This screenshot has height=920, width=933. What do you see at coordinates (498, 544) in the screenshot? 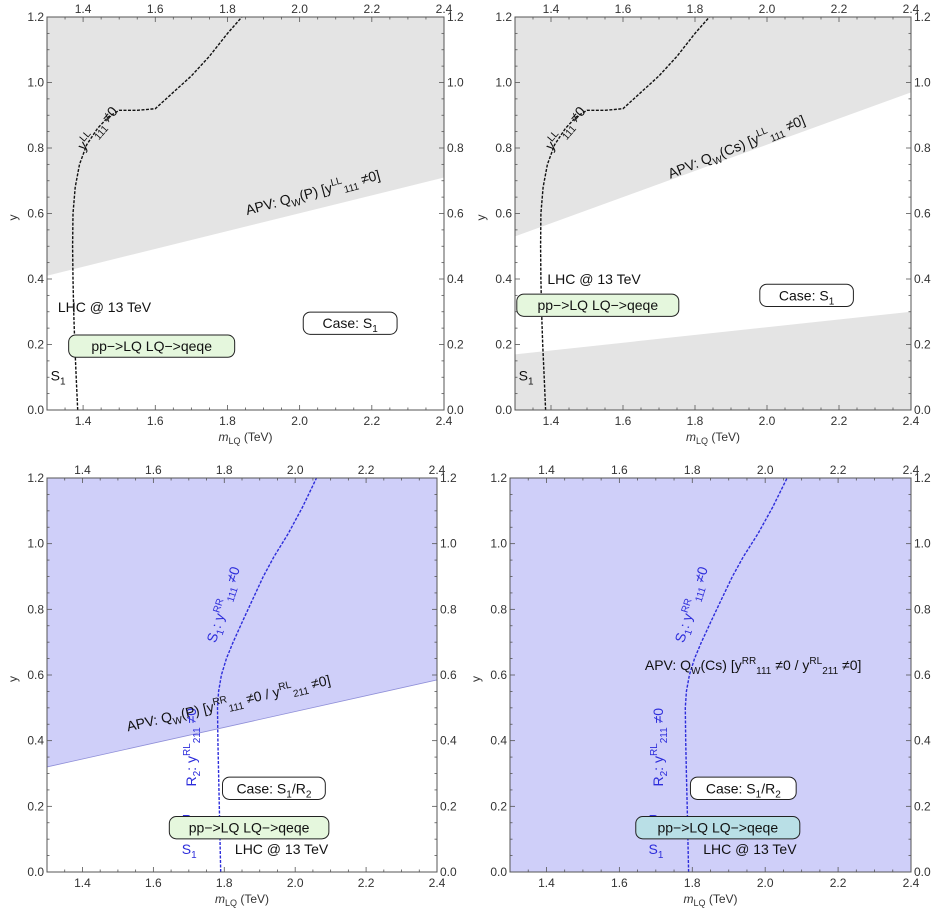
I see `y-tick-label: 1.0` at bounding box center [498, 544].